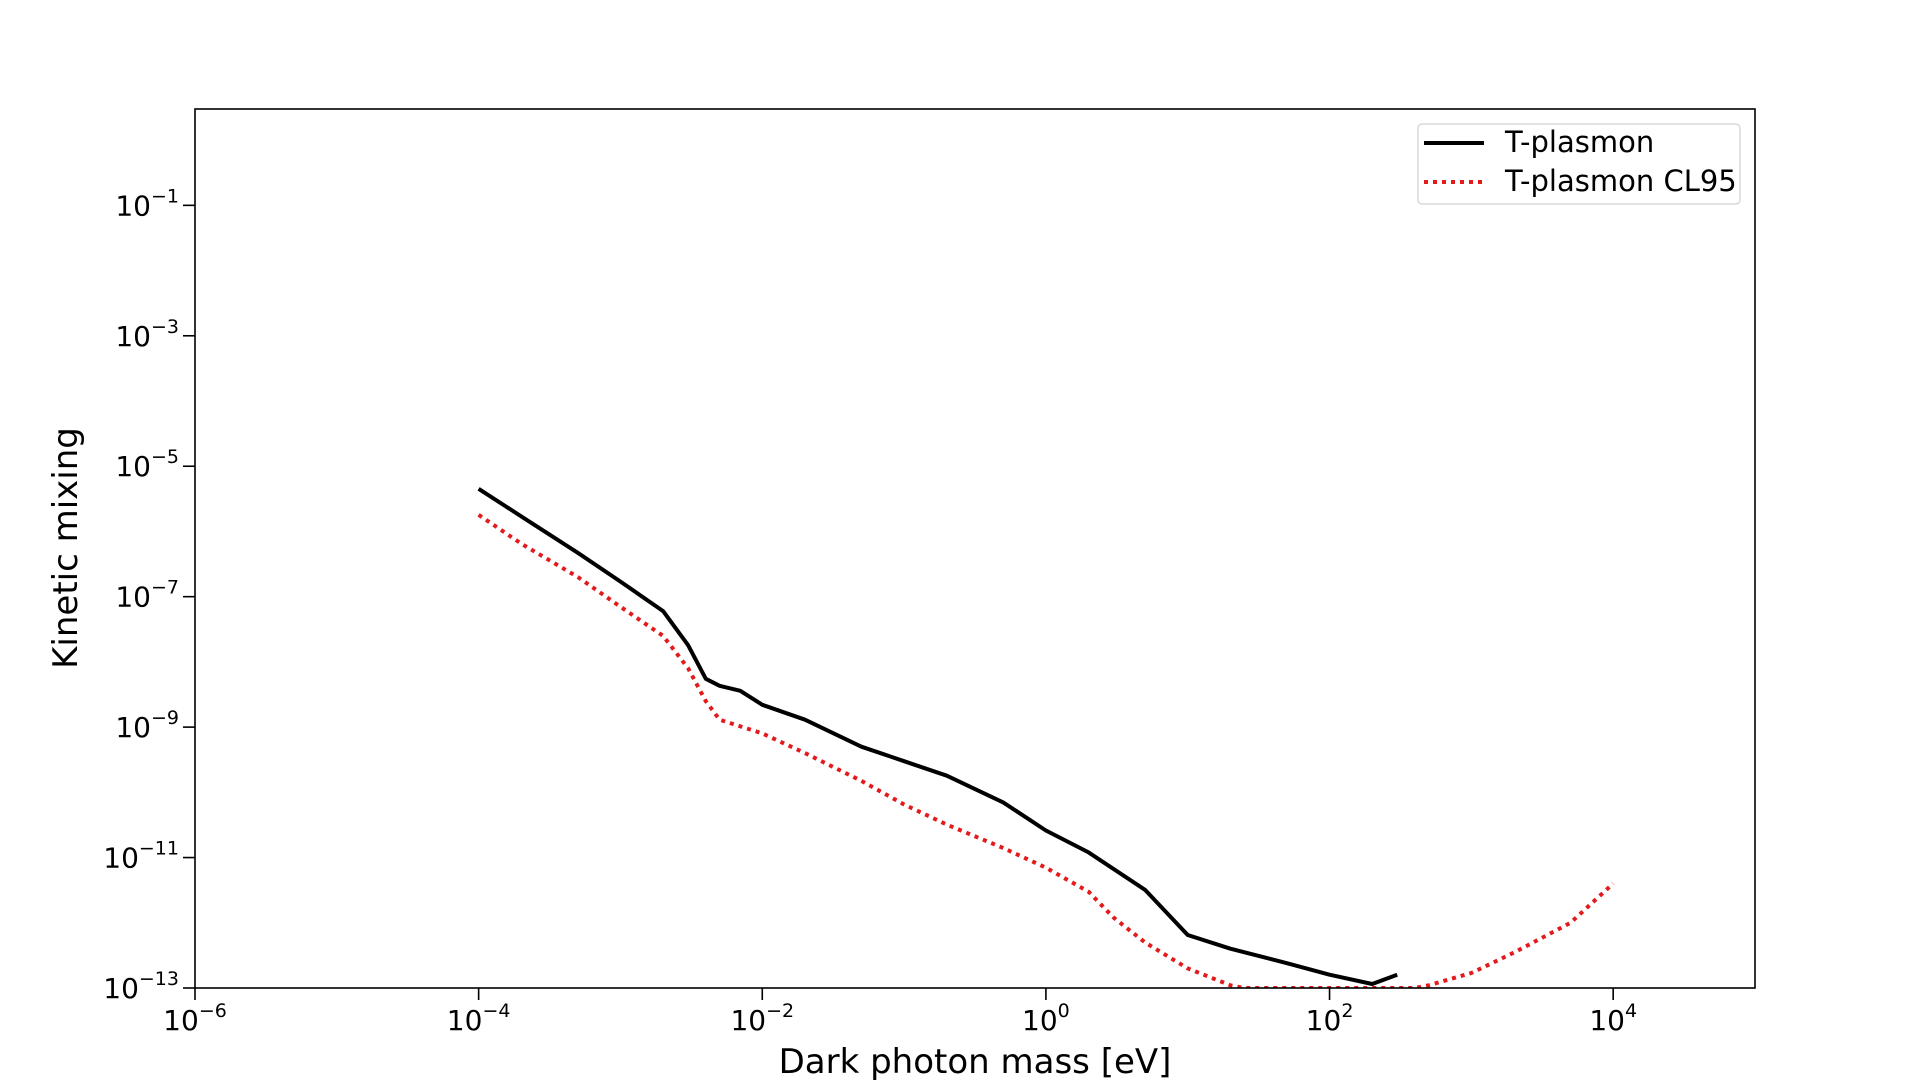  Describe the element at coordinates (147, 464) in the screenshot. I see `y-tick-label: 10⁻⁵` at that location.